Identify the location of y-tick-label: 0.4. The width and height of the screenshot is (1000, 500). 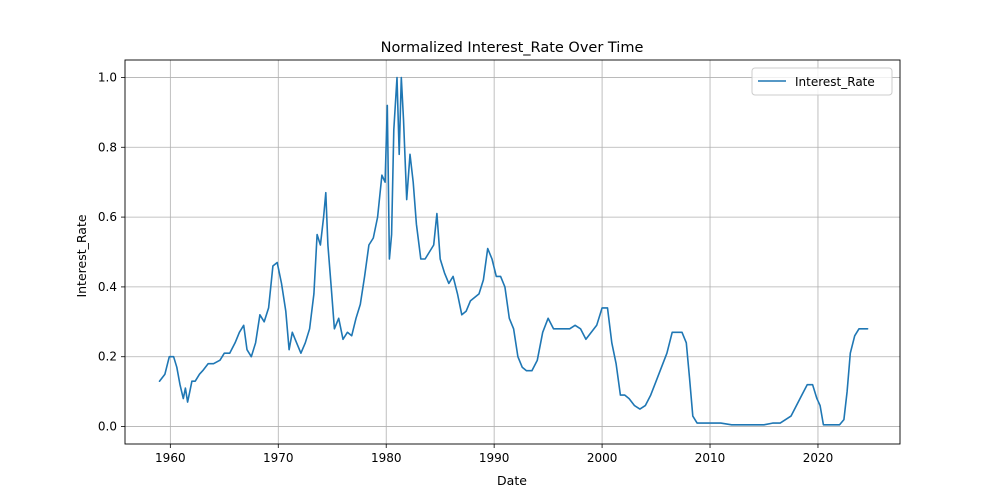
(107, 287).